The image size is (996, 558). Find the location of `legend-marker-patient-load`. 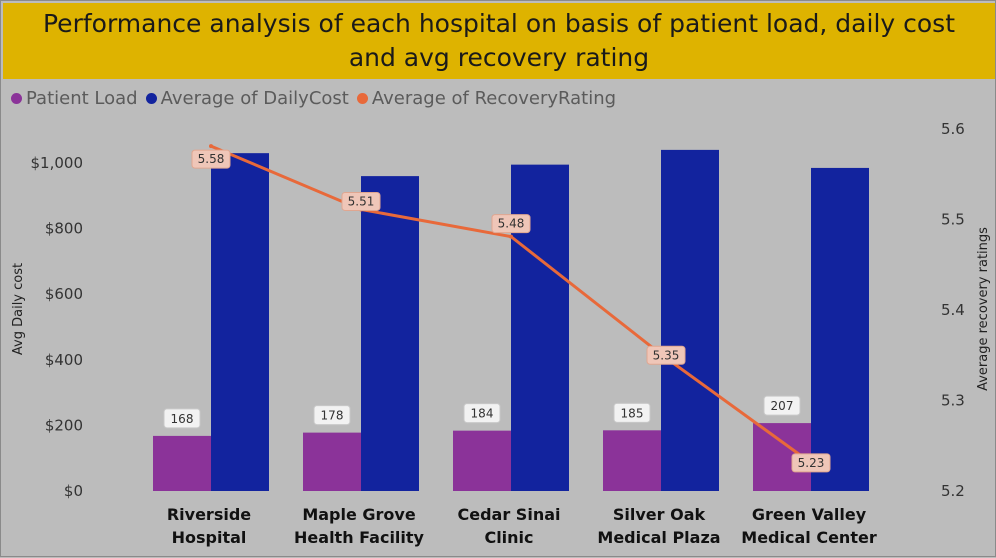

legend-marker-patient-load is located at coordinates (16, 98).